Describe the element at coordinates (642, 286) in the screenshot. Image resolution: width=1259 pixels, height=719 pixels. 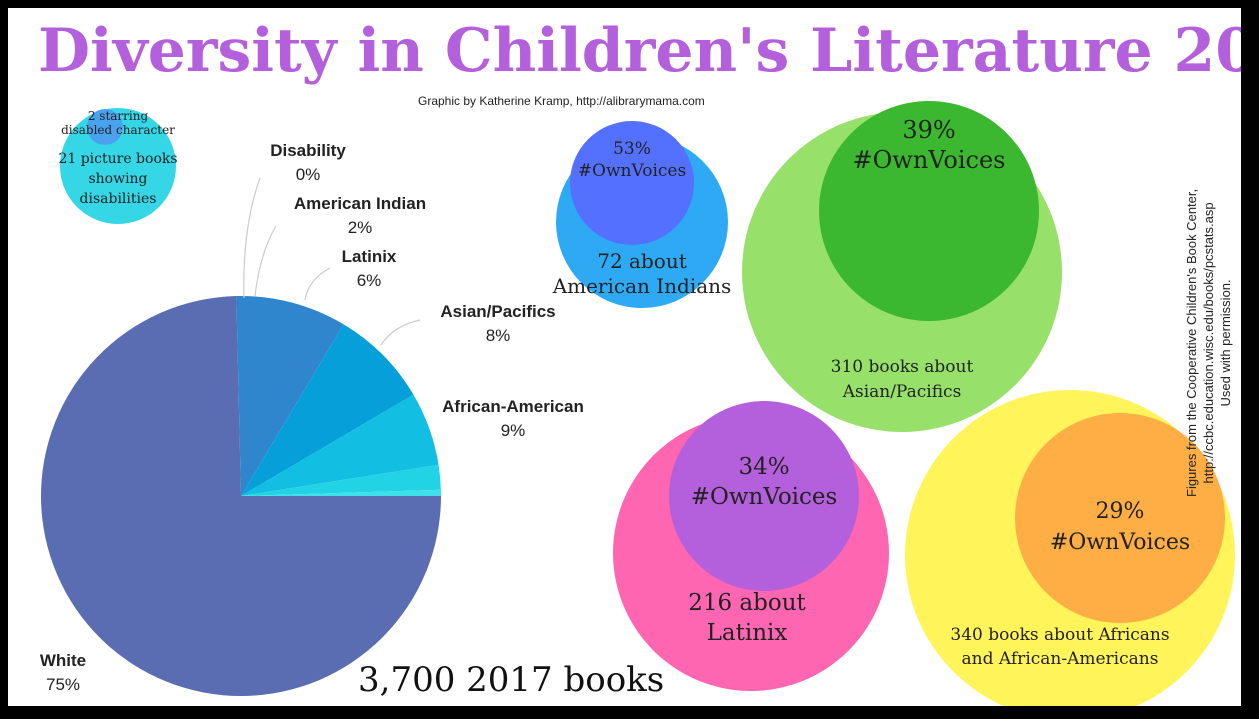
I see `bubble-total-line2: American Indians` at that location.